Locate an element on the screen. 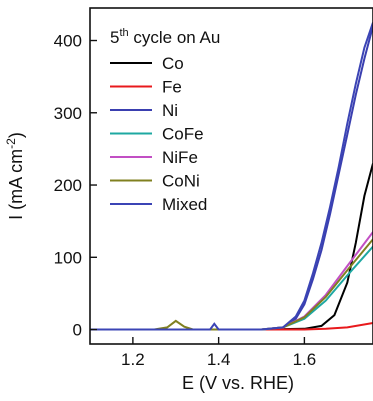 The height and width of the screenshot is (401, 373). legend-label-nife: NiFe is located at coordinates (180, 157).